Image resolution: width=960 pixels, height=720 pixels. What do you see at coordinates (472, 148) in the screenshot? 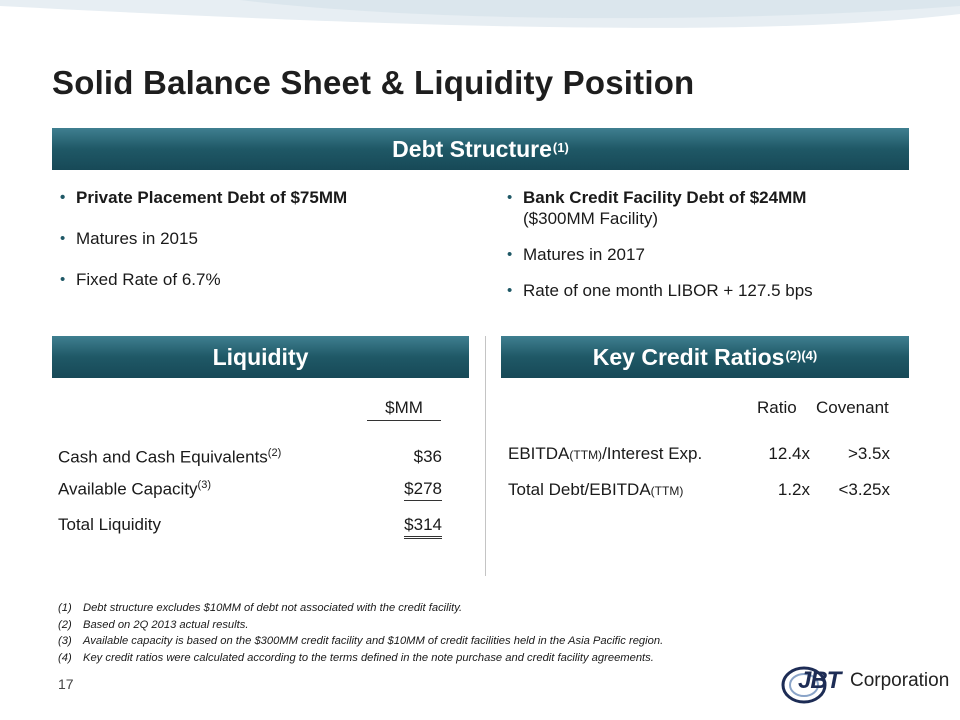
I see `debt-structure-heading: Debt Structure` at bounding box center [472, 148].